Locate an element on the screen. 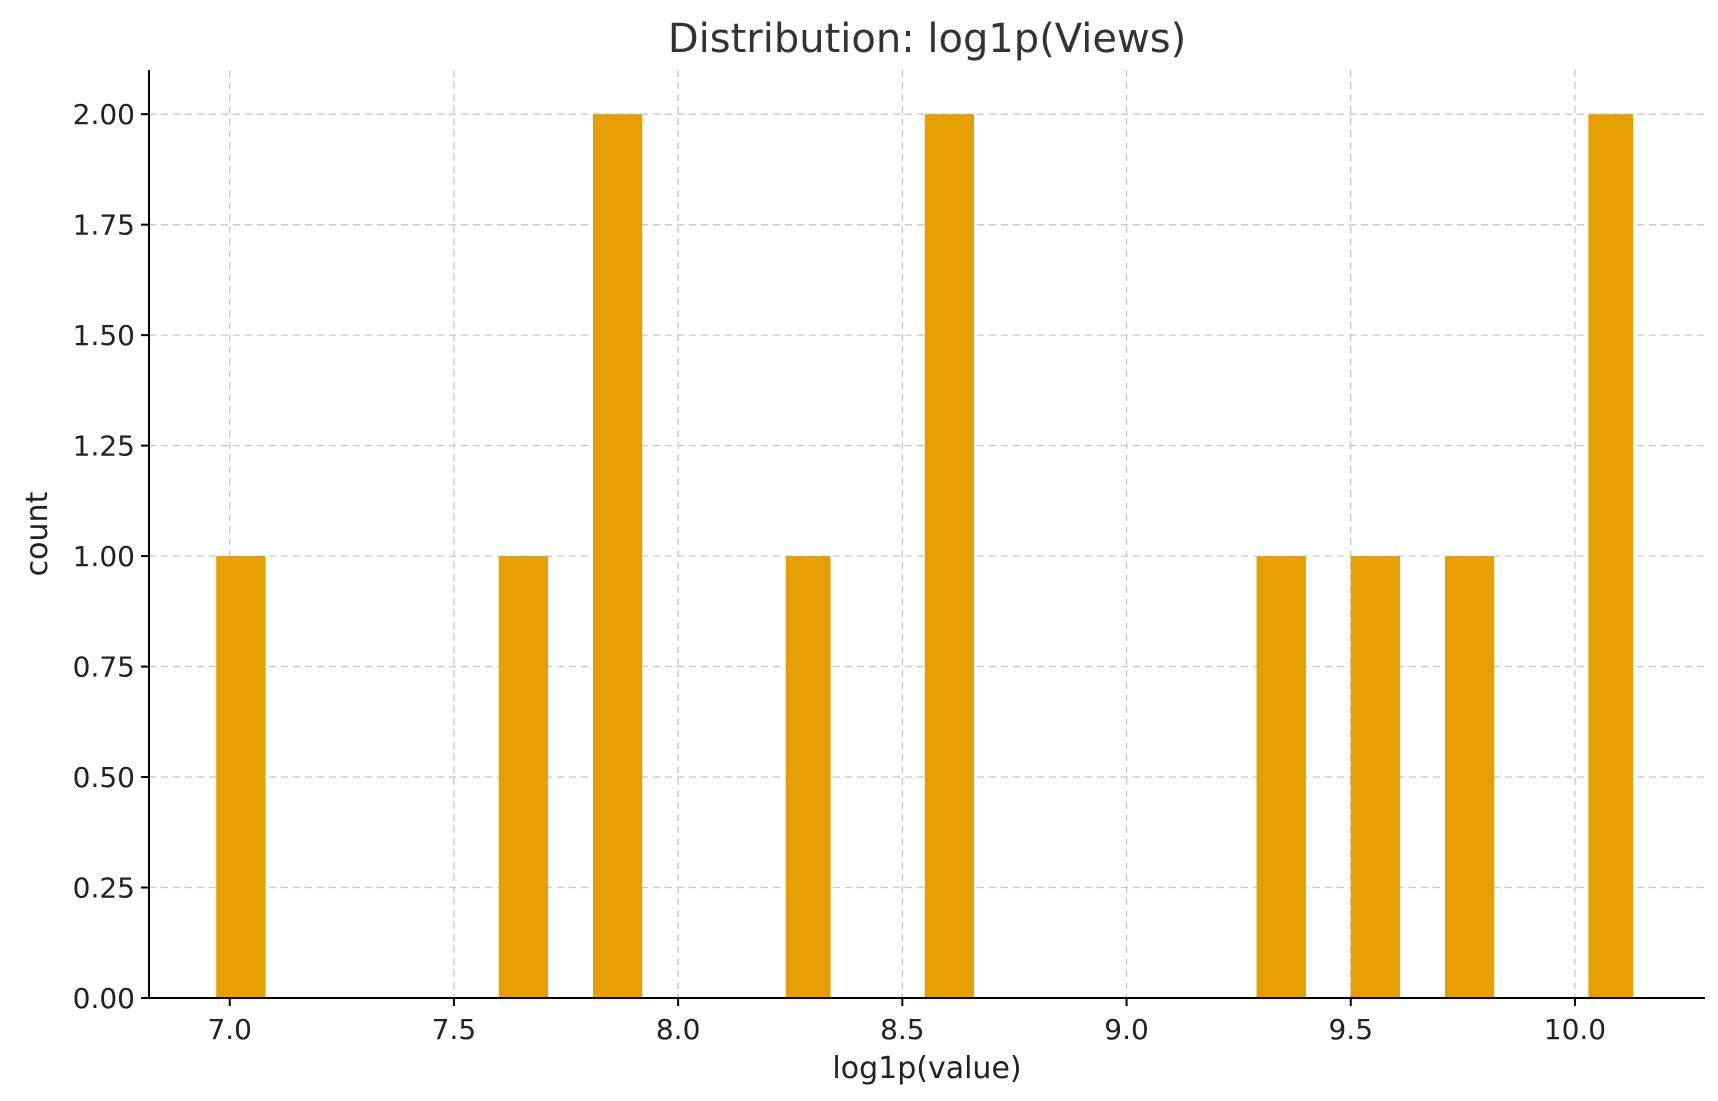  y-axis-label: count is located at coordinates (37, 533).